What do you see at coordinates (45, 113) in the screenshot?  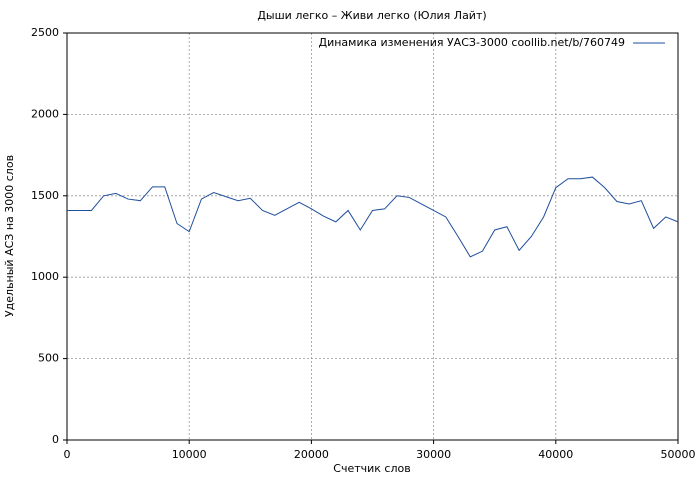 I see `y-tick-label: 2000` at bounding box center [45, 113].